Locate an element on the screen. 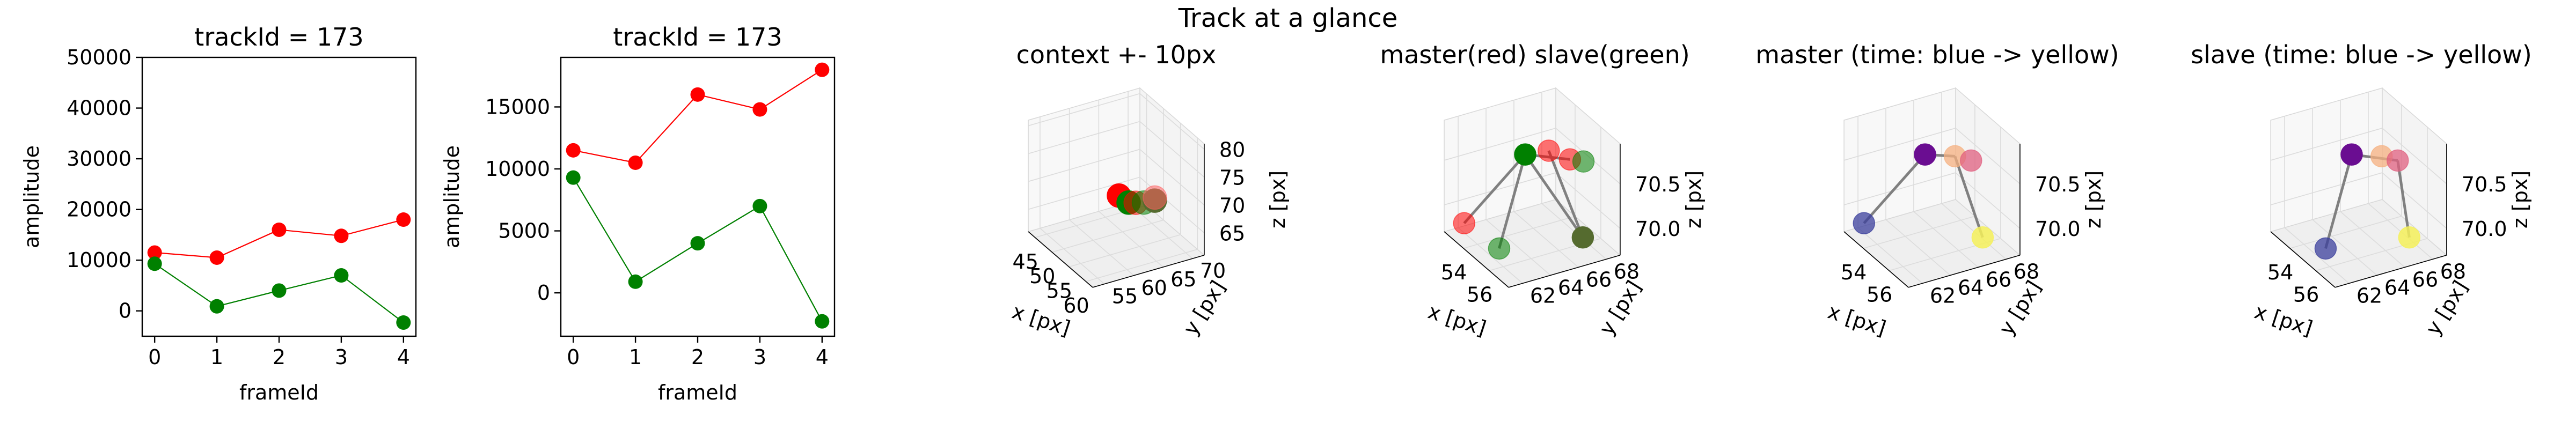  y-tick-label: 5000 is located at coordinates (524, 231).